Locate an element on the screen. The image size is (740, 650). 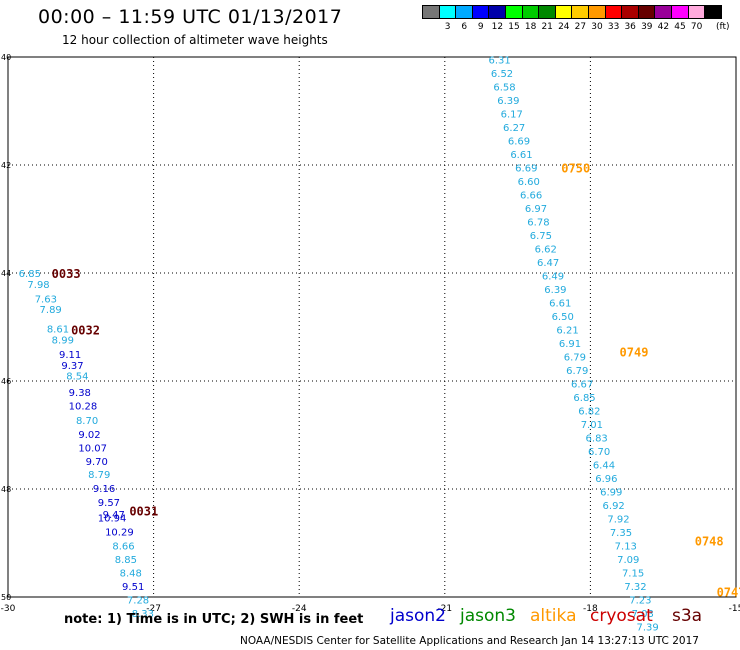
swh-value: 7.03 is located at coordinates (643, 614).